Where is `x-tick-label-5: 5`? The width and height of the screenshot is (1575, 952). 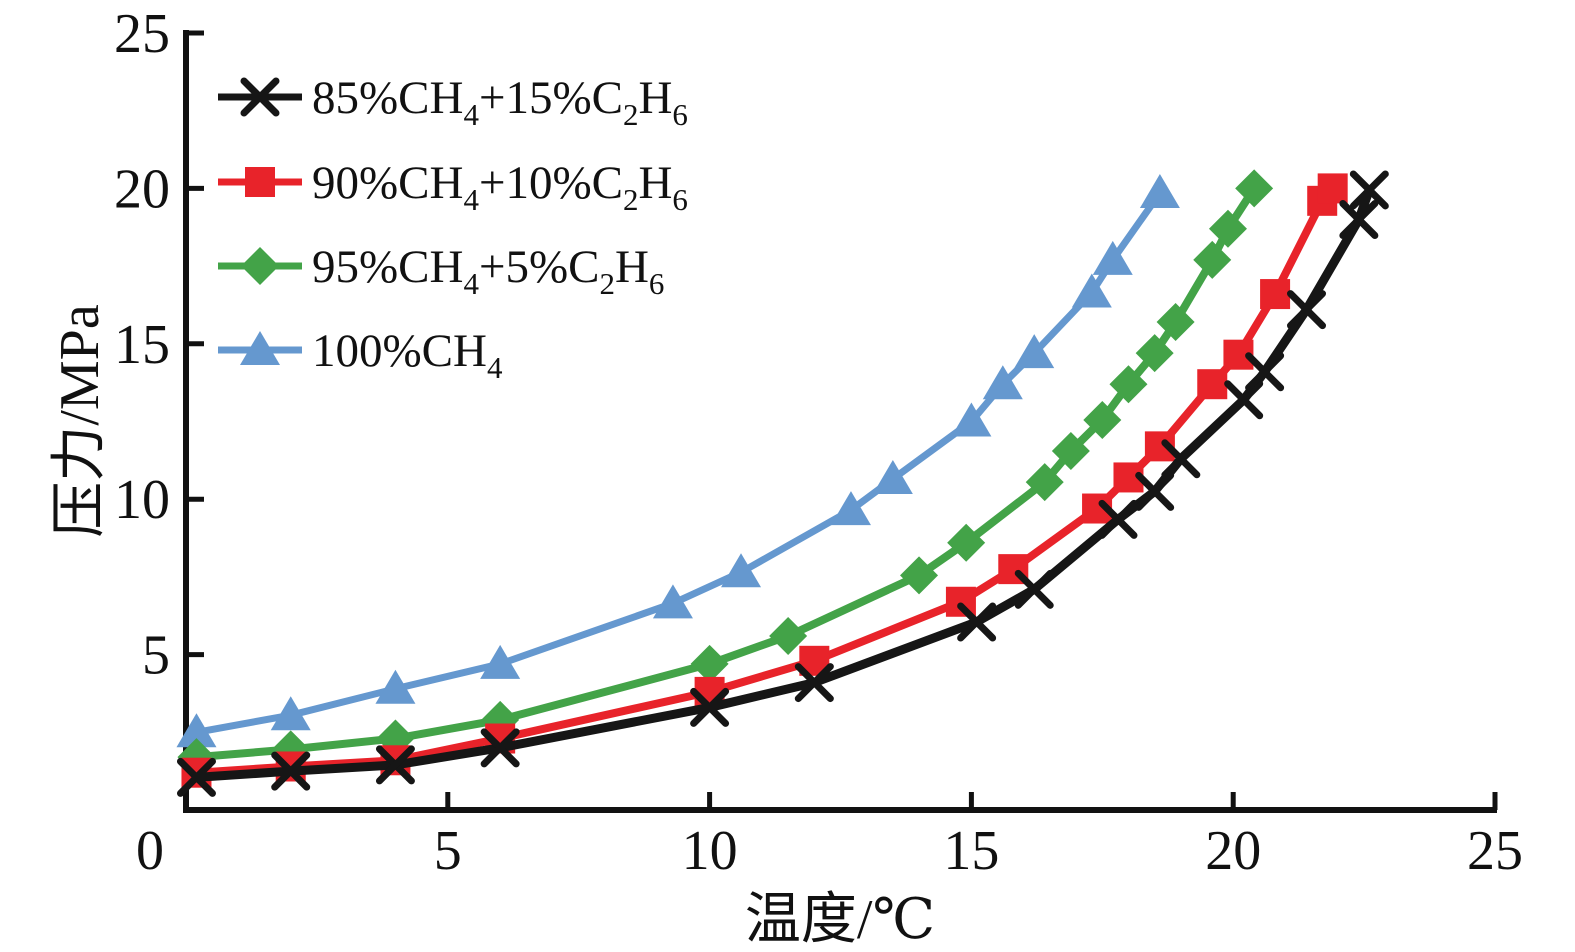 x-tick-label-5: 5 is located at coordinates (448, 851).